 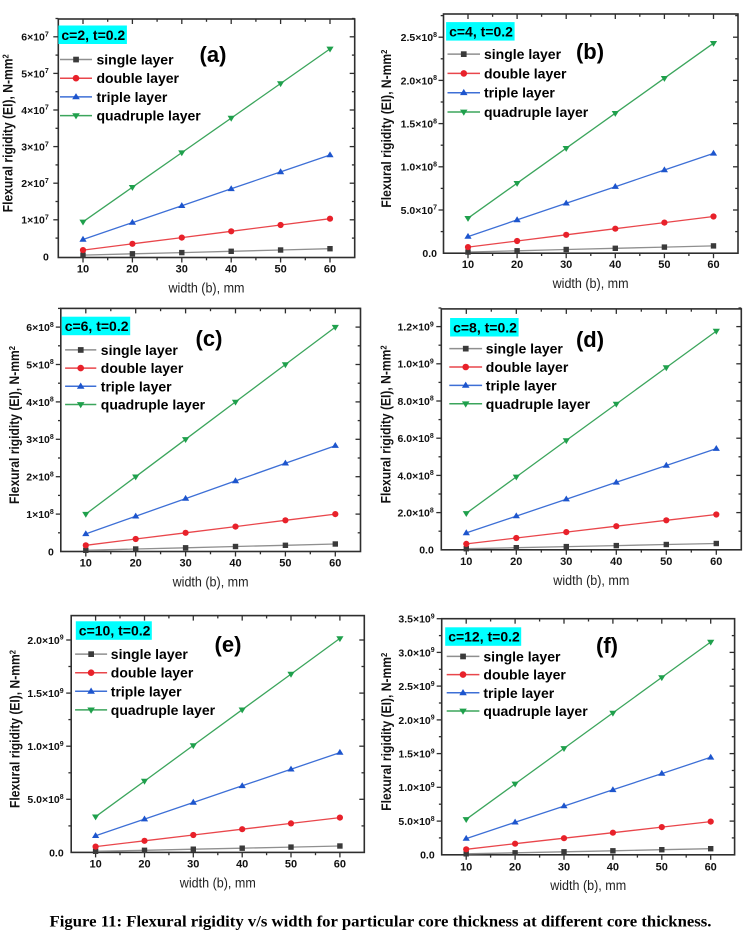 What do you see at coordinates (93, 35) in the screenshot?
I see `svg-text: c=2, t=0.2` at bounding box center [93, 35].